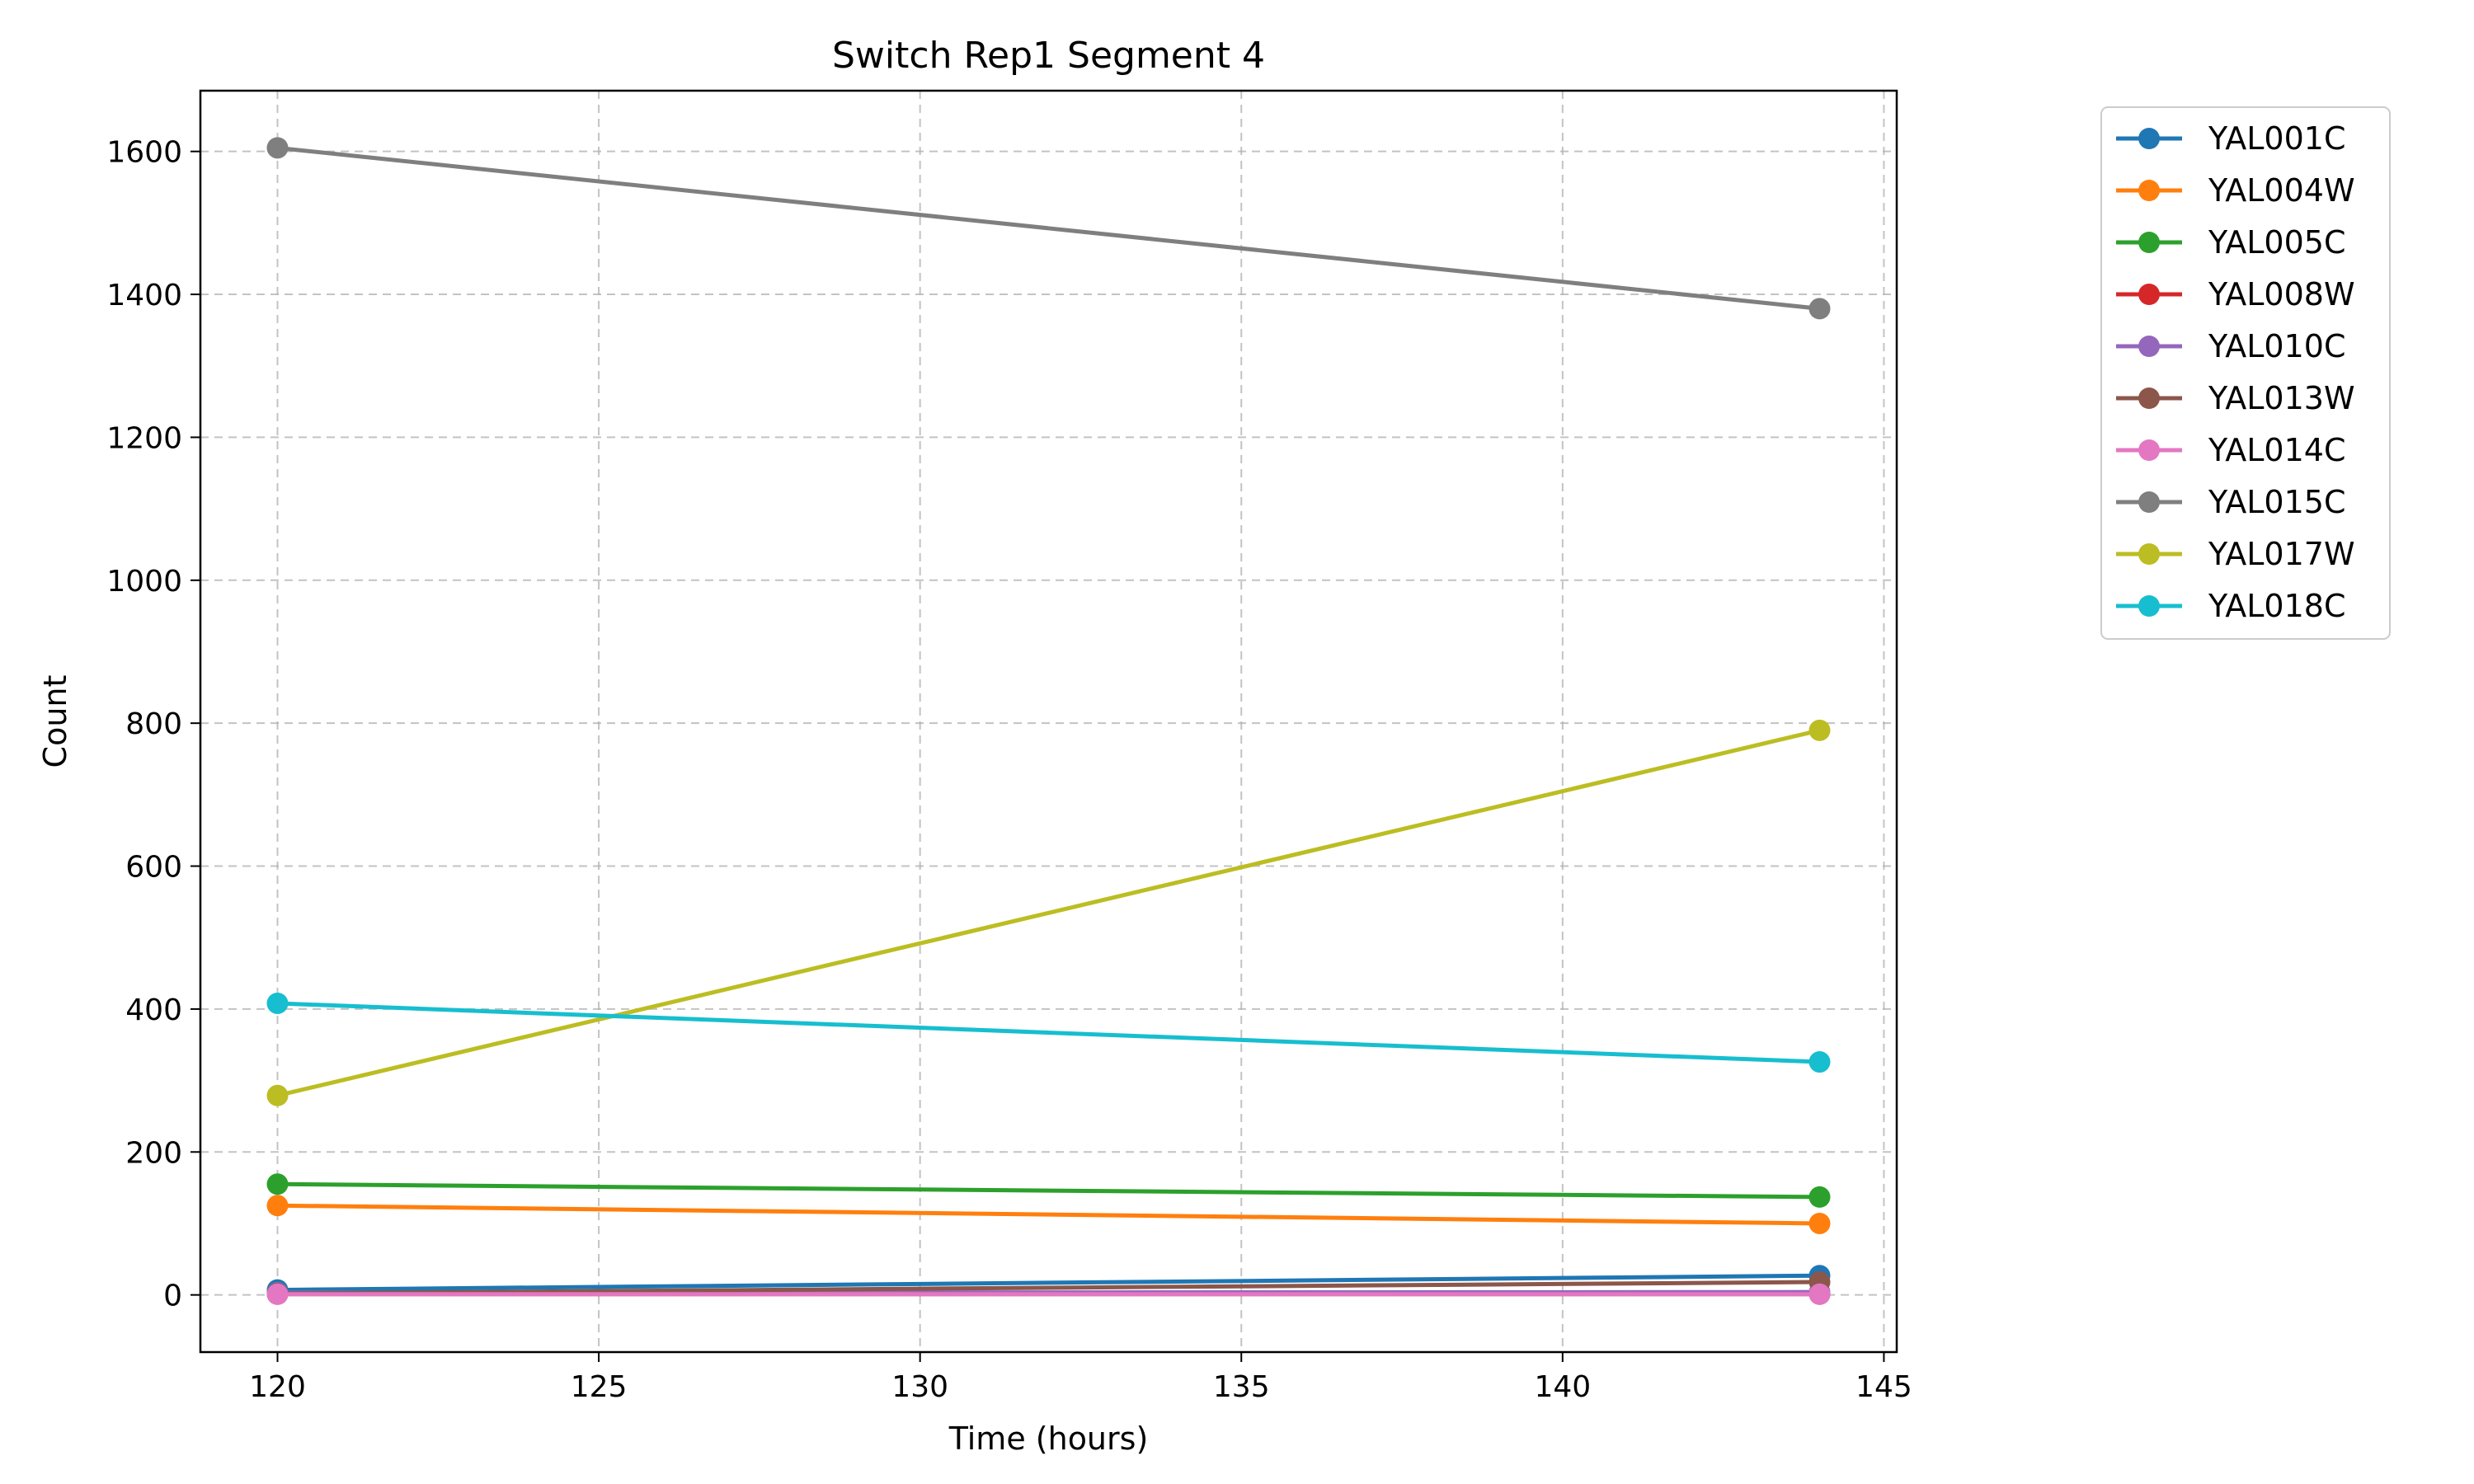 Image resolution: width=2474 pixels, height=1484 pixels. I want to click on legend-item: YAL014C, so click(2231, 450).